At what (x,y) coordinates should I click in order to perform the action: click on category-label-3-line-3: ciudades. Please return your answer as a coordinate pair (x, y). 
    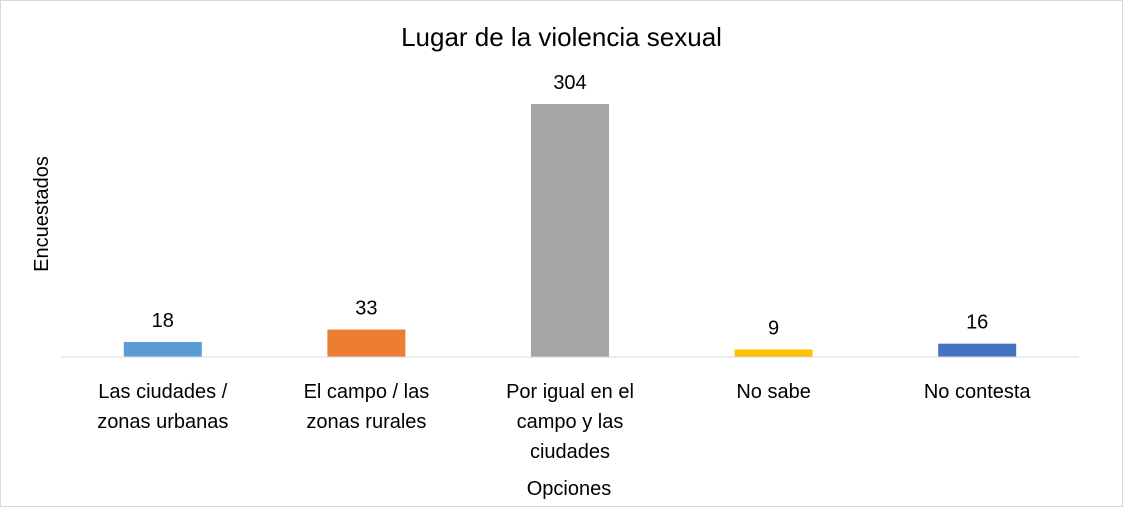
    Looking at the image, I should click on (570, 452).